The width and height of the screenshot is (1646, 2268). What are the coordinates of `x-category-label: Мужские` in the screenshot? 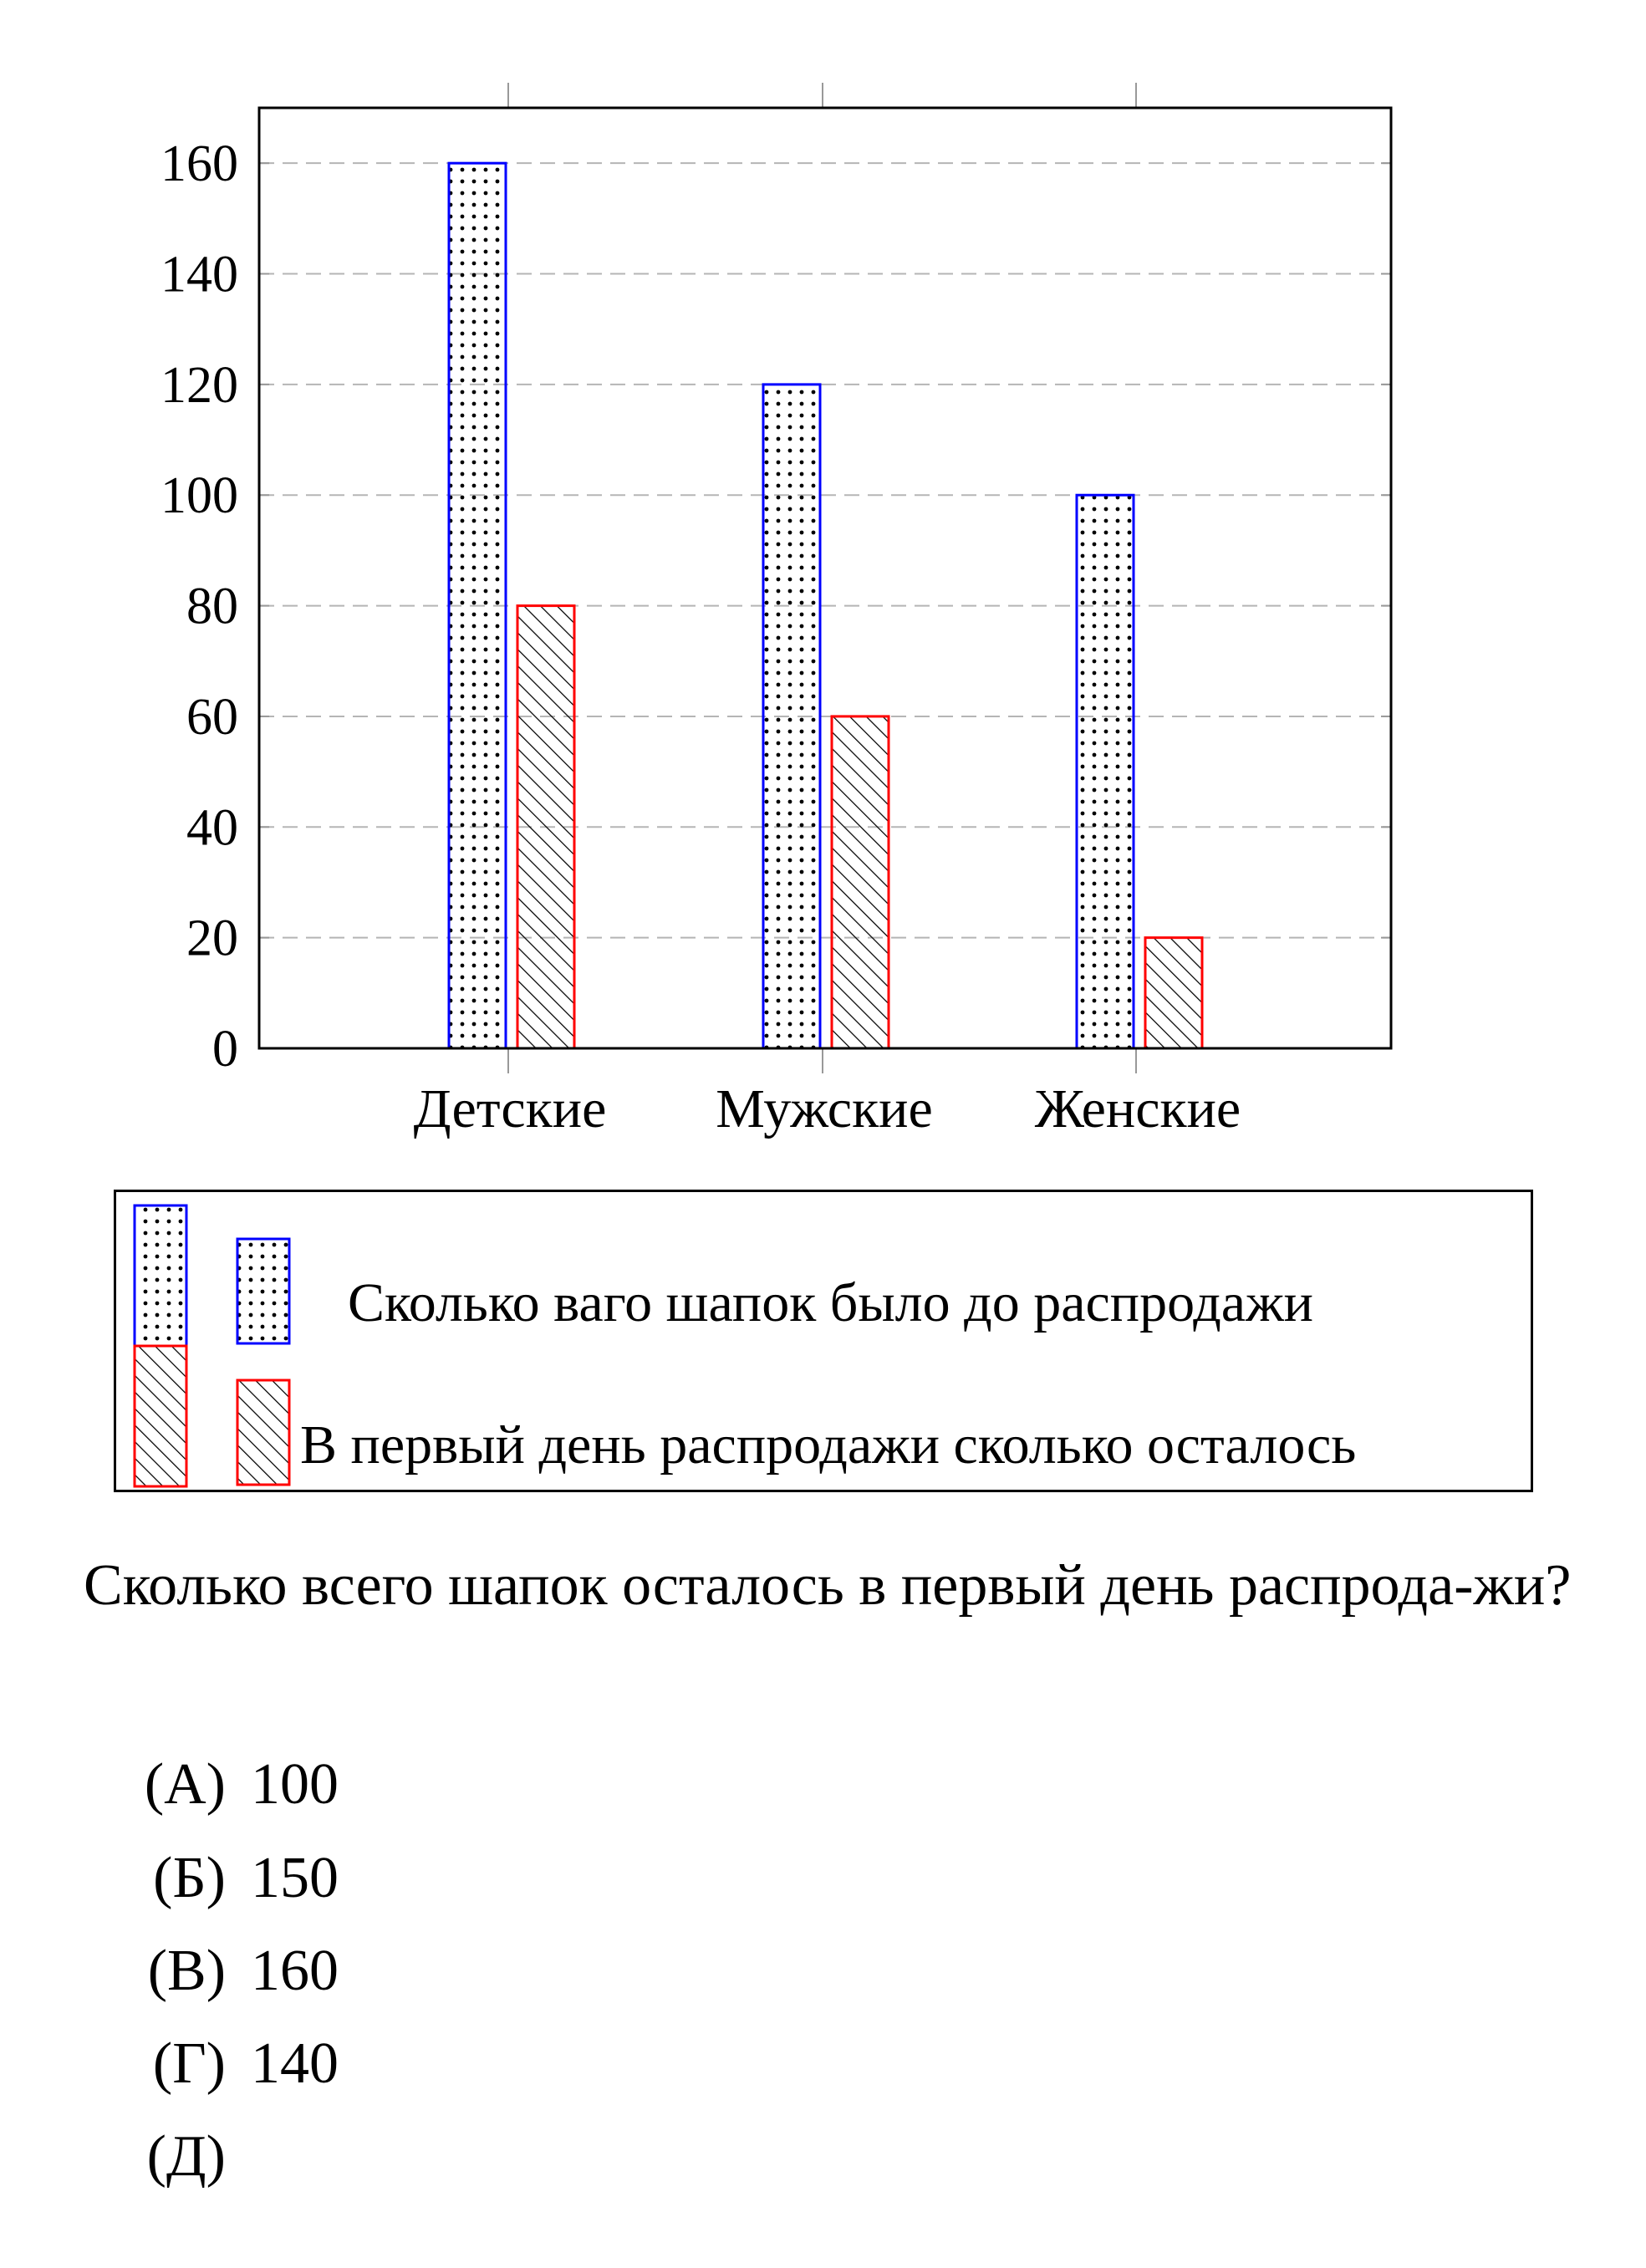 It's located at (824, 1108).